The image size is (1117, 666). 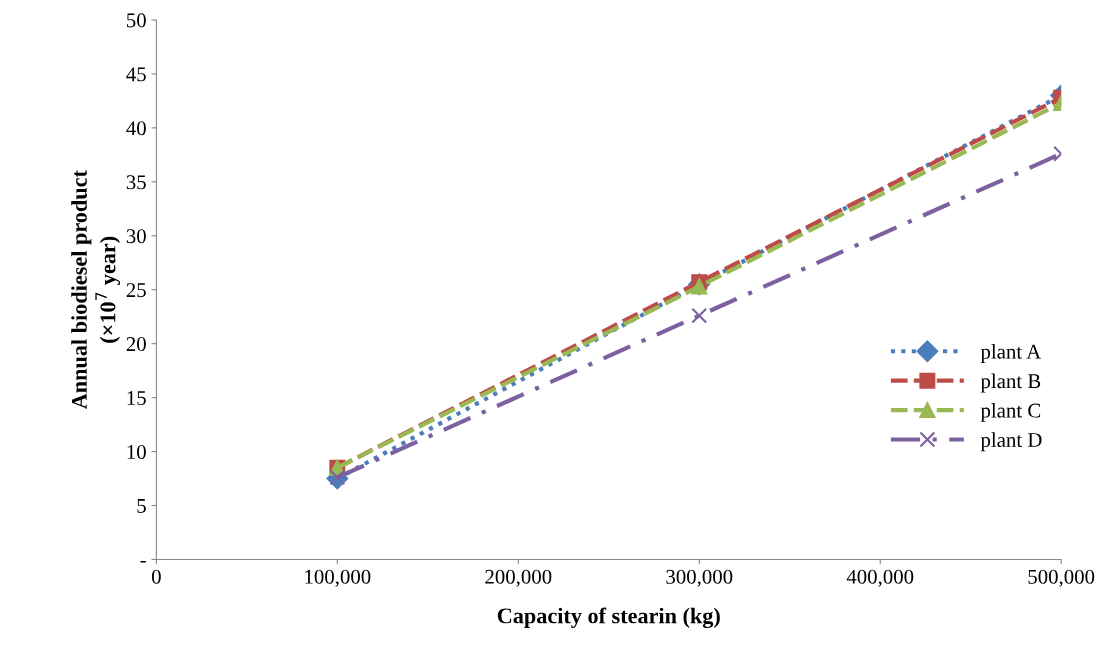 What do you see at coordinates (518, 578) in the screenshot?
I see `x-tick-label: 200,000` at bounding box center [518, 578].